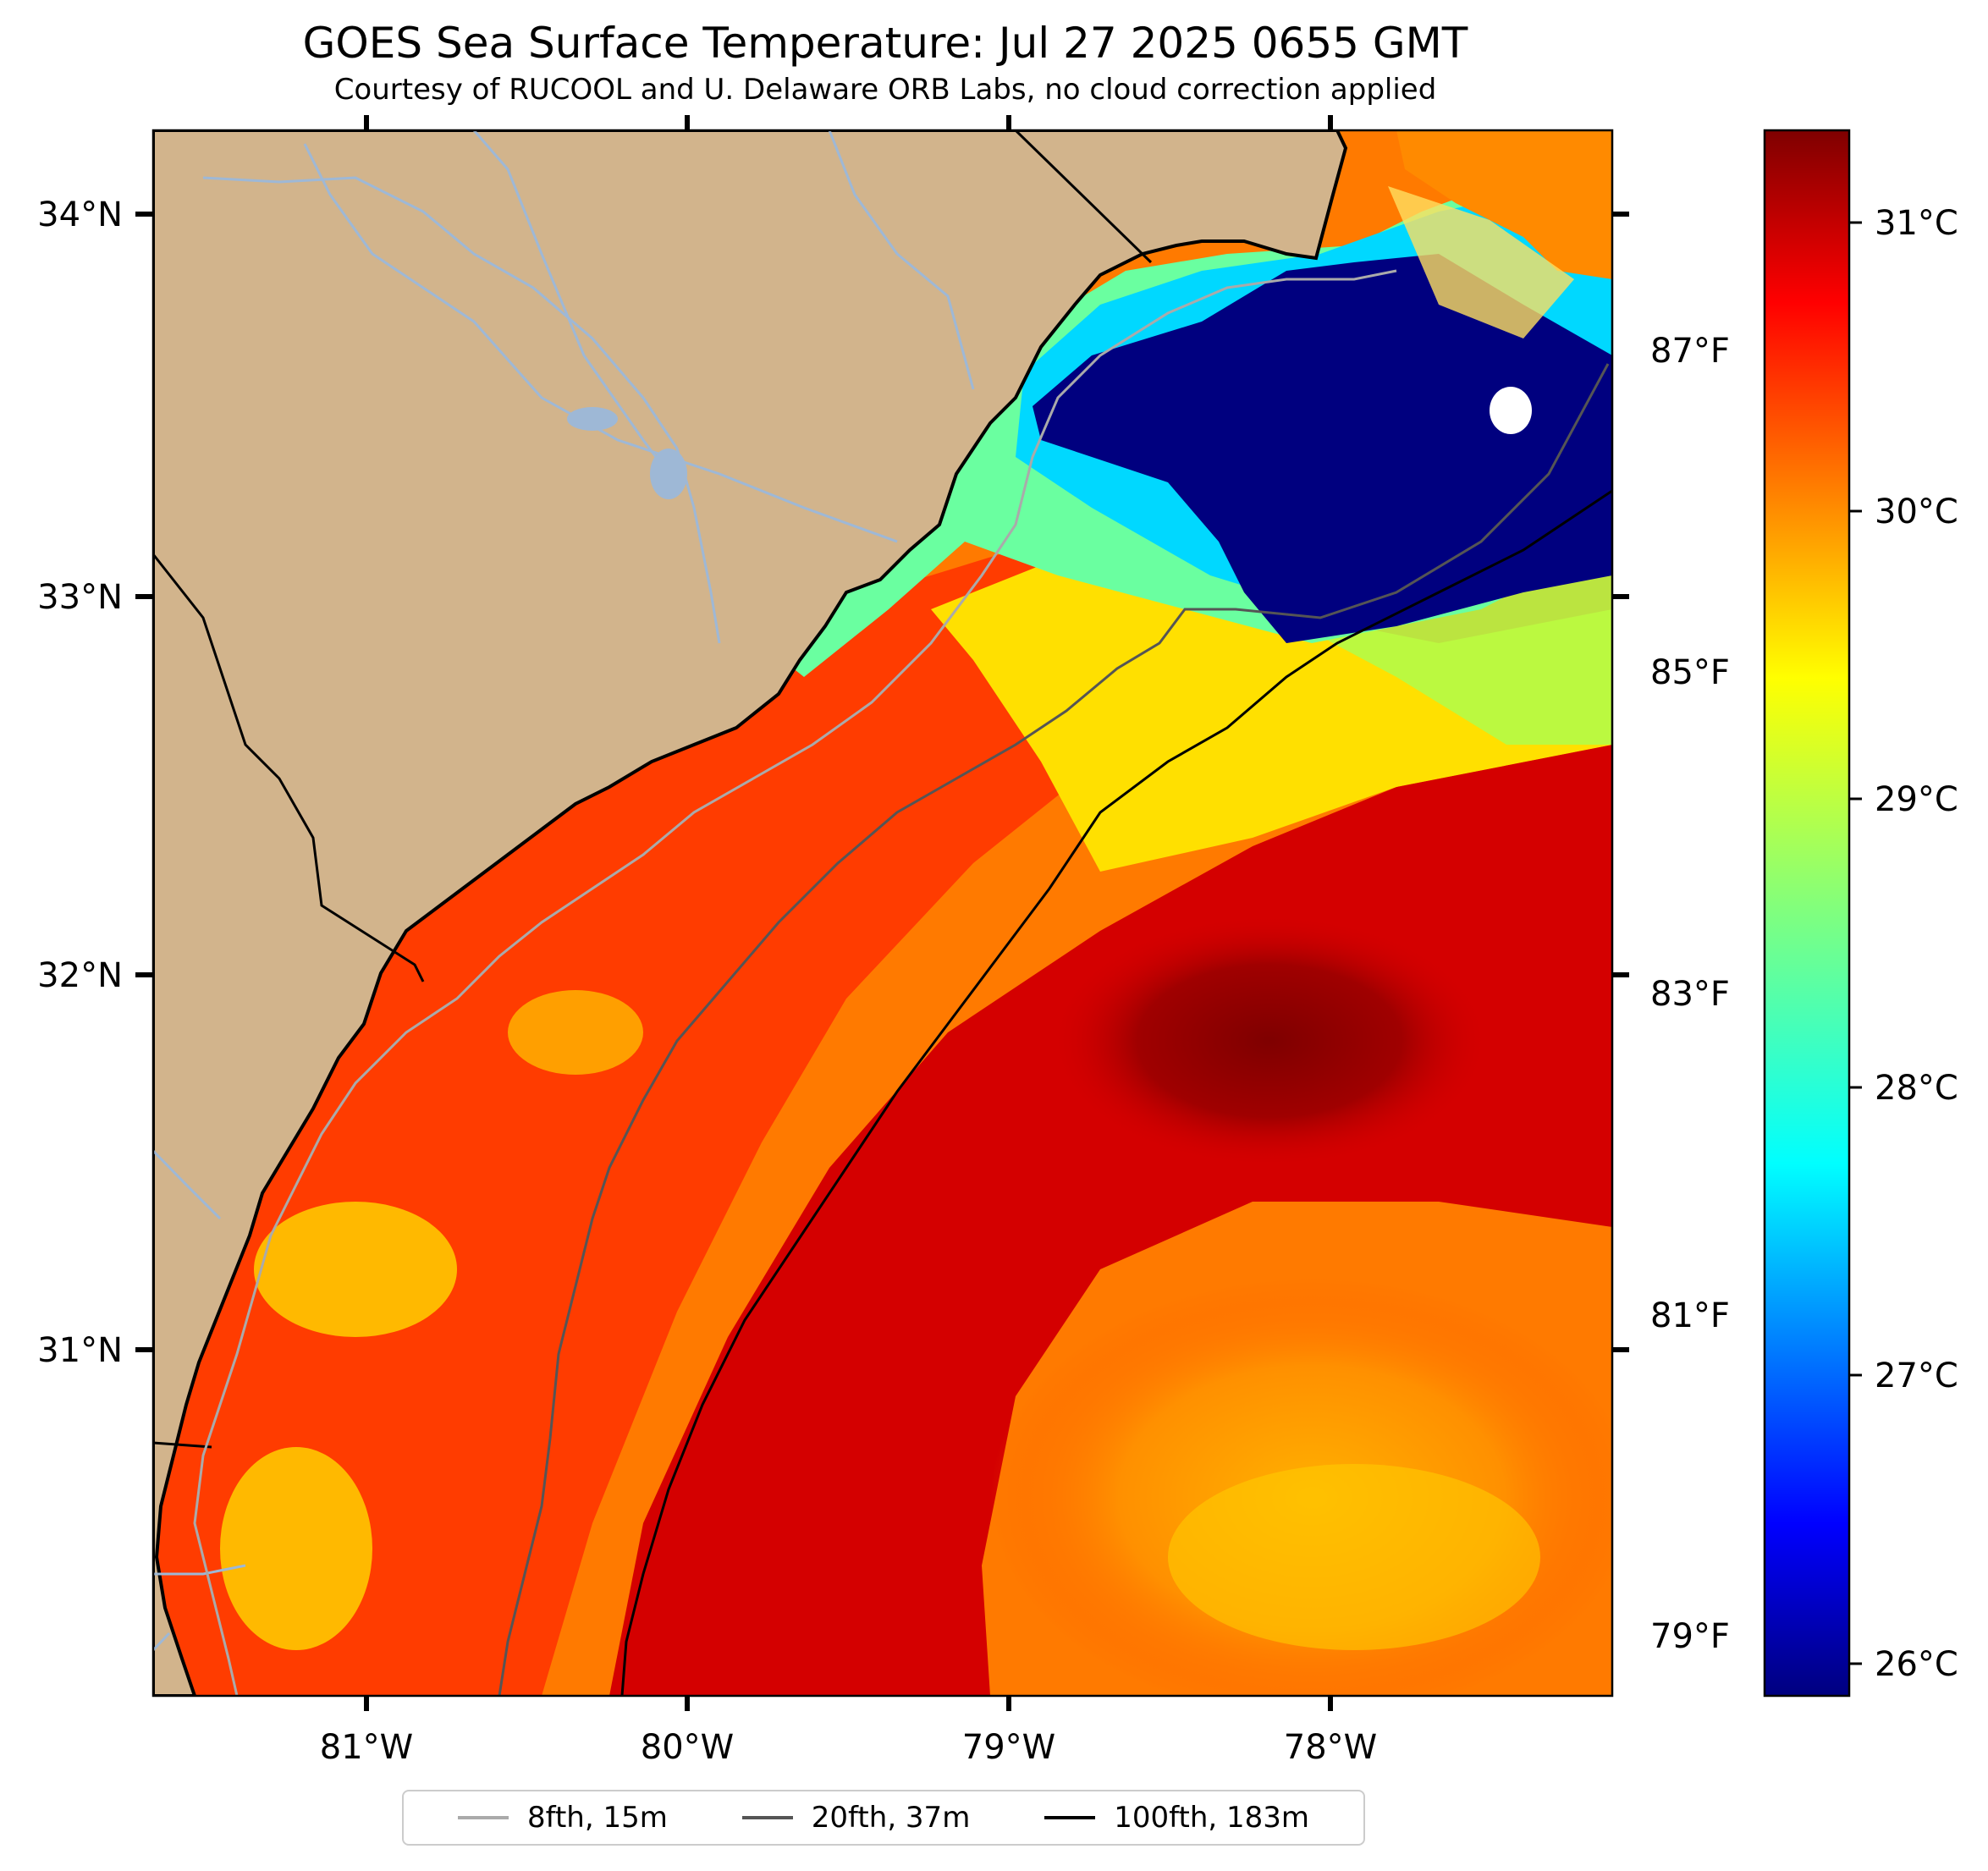 The height and width of the screenshot is (1871, 1988). Describe the element at coordinates (1271, 707) in the screenshot. I see `ne-yellow-band` at that location.